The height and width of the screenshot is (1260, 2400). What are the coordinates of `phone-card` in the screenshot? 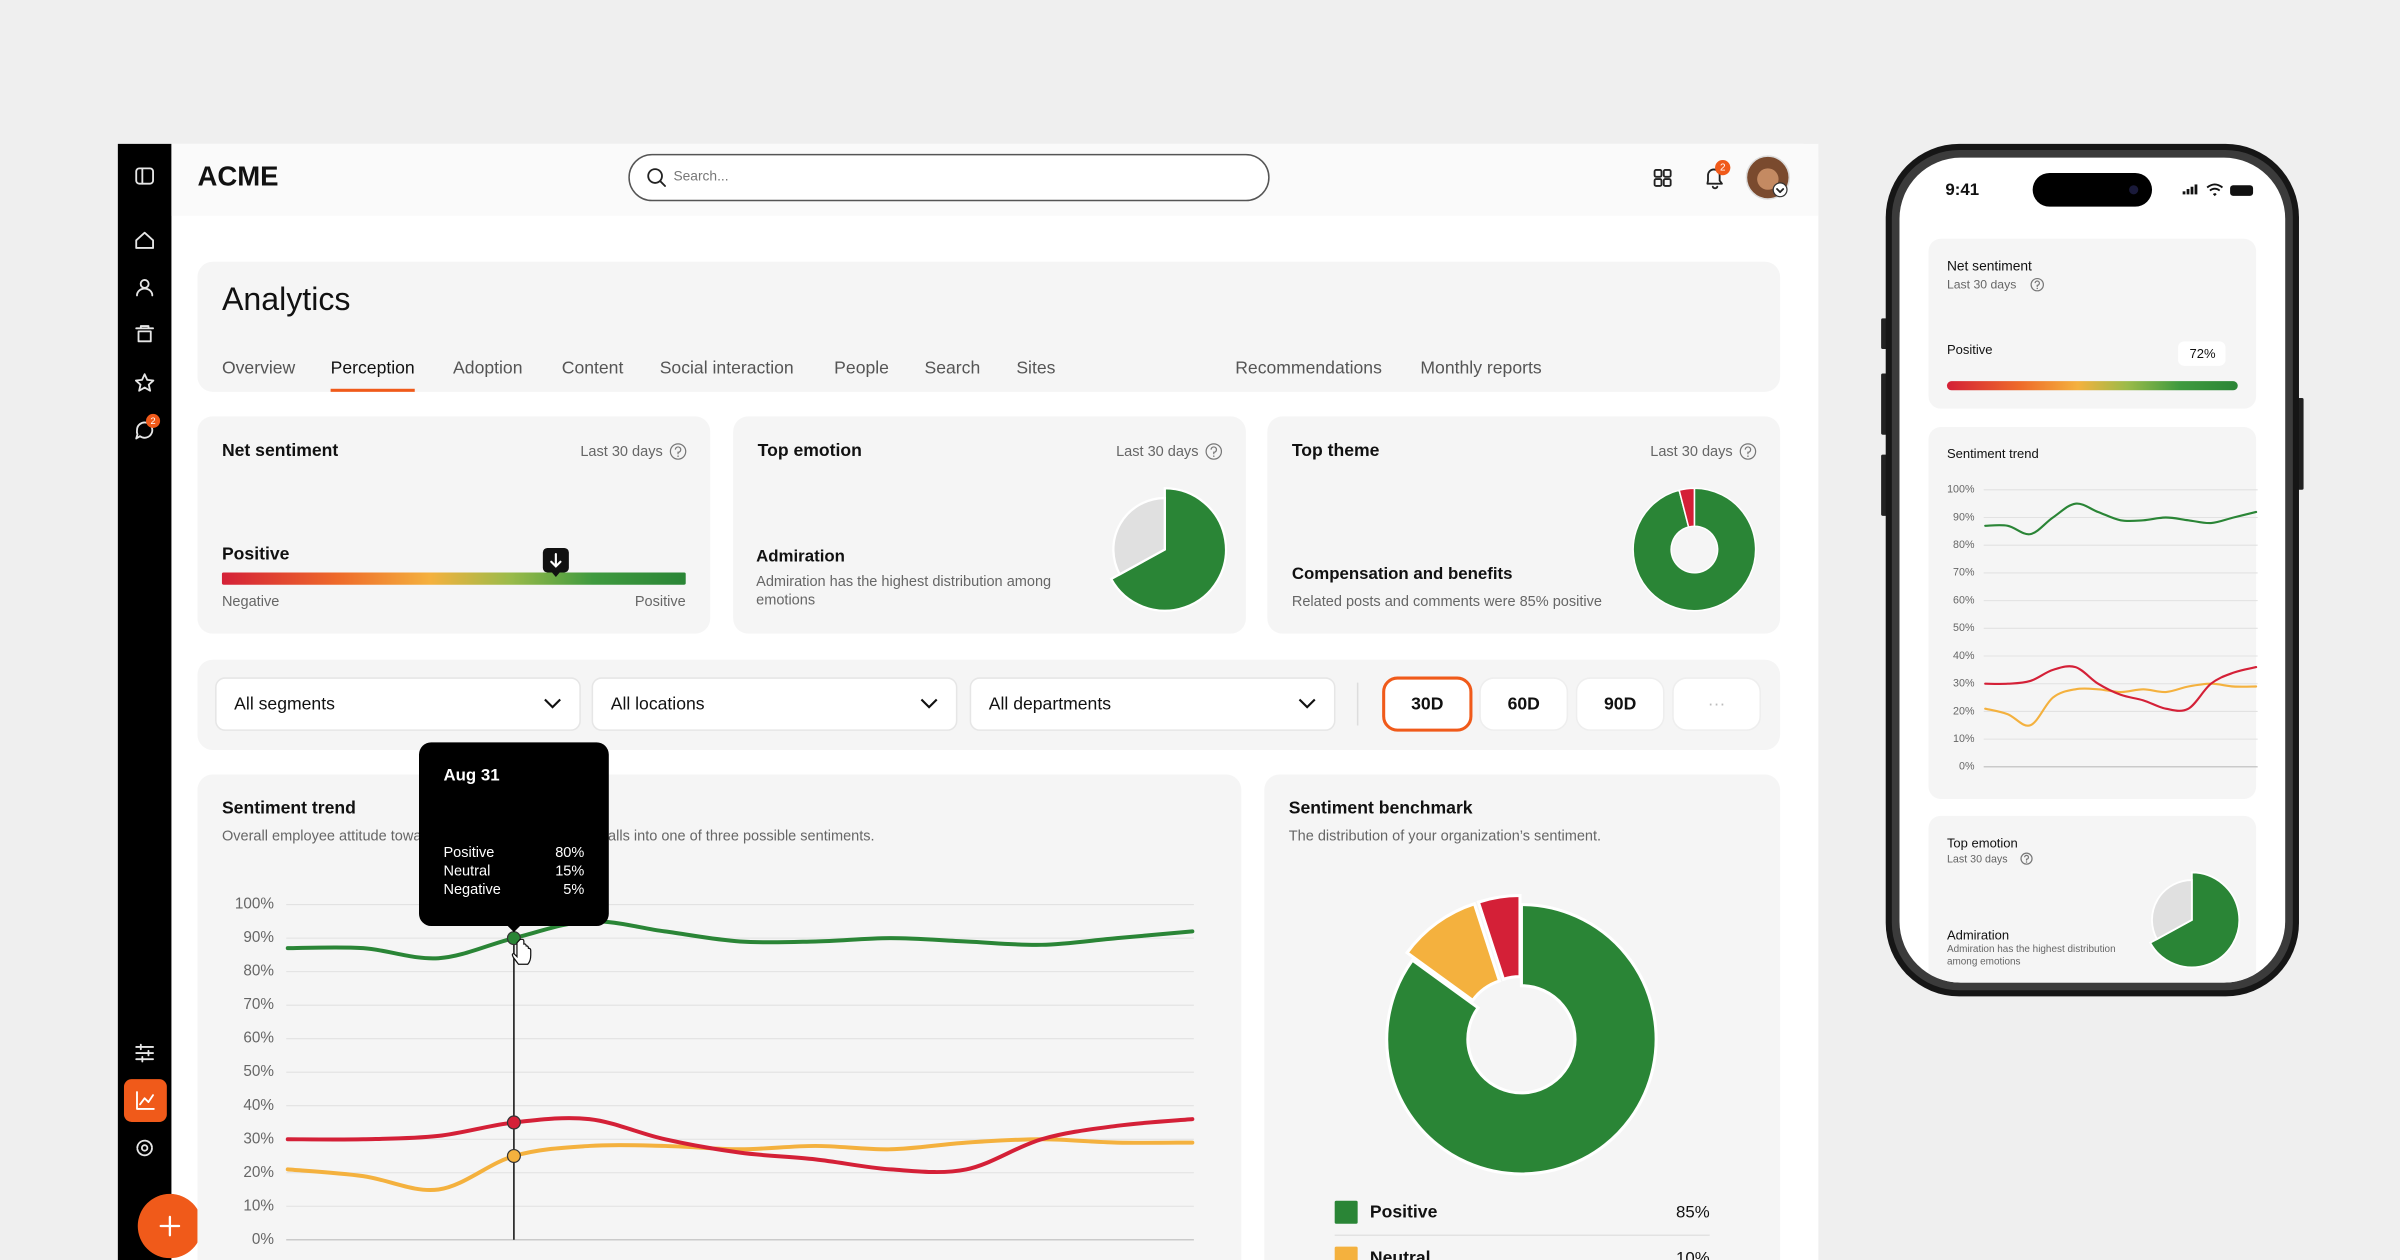 It's located at (2092, 323).